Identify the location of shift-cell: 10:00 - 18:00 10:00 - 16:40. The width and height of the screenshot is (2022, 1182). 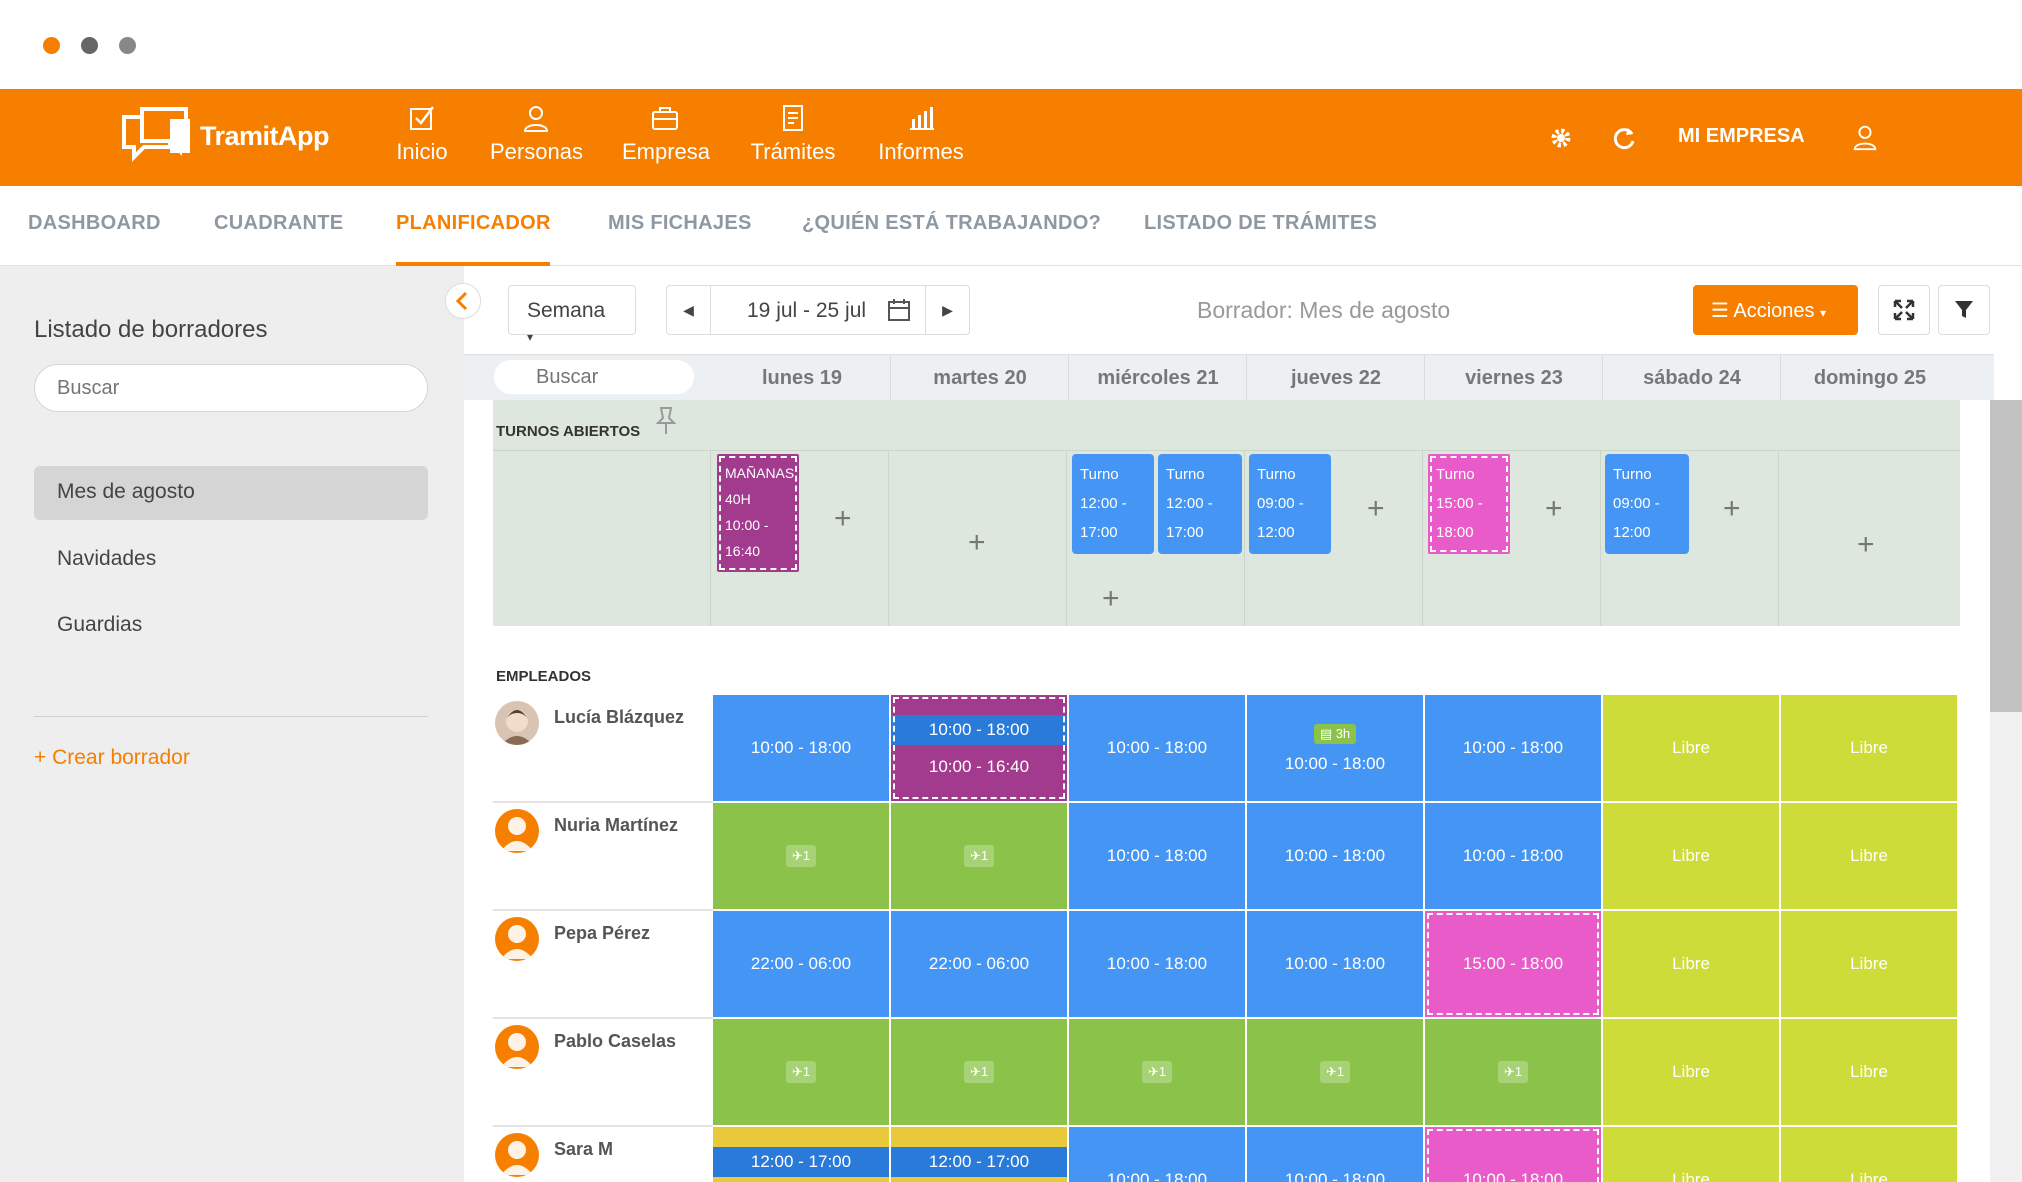
(979, 748).